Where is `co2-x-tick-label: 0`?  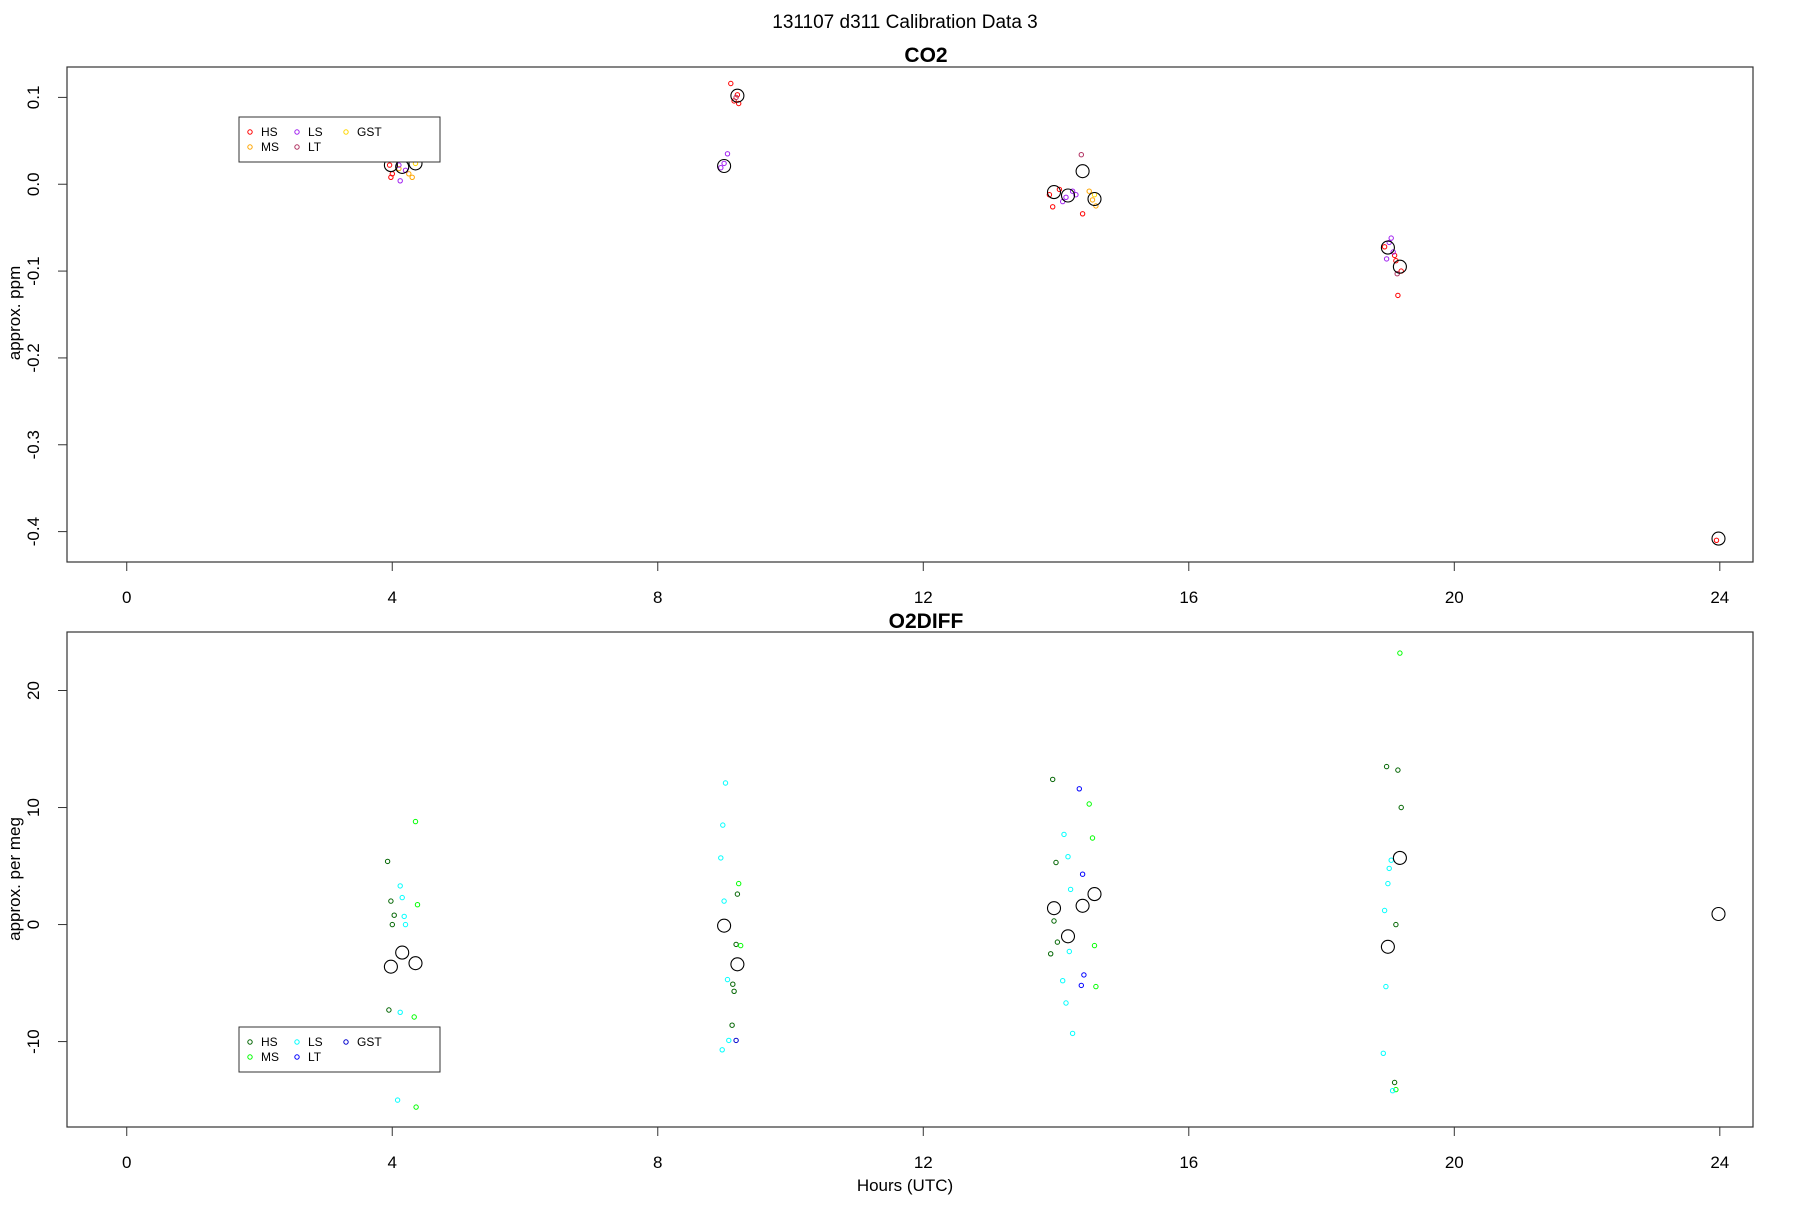
co2-x-tick-label: 0 is located at coordinates (126, 597).